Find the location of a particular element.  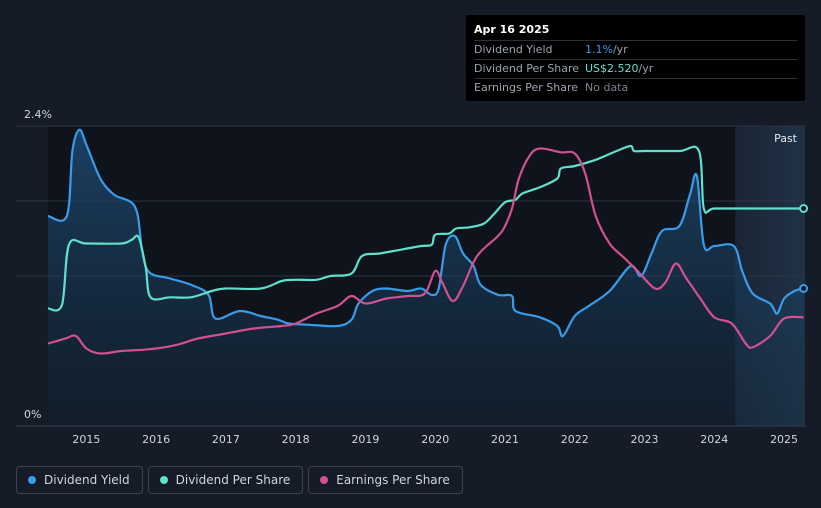

legend-label: Dividend Per Share is located at coordinates (233, 480).